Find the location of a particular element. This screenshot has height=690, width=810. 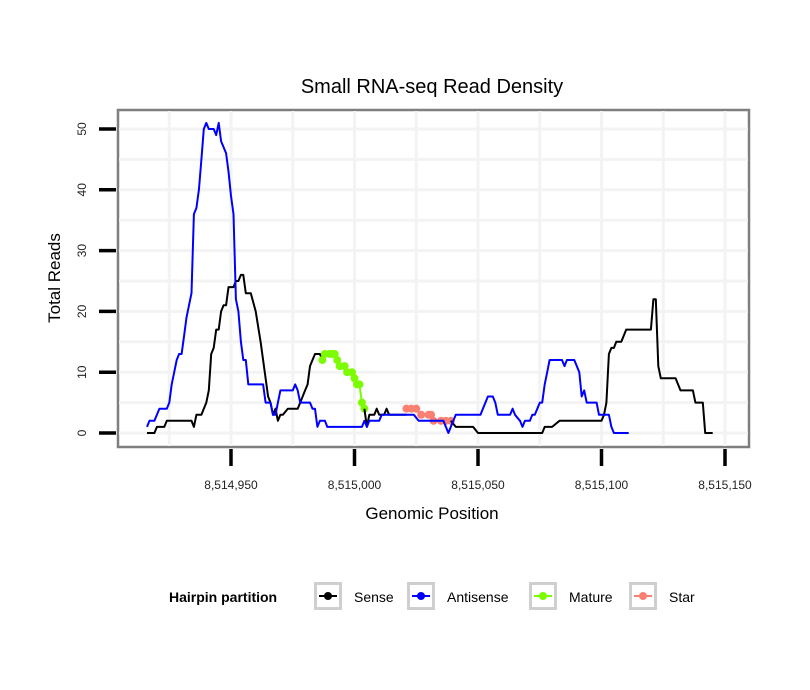

legend-title: Hairpin partition is located at coordinates (223, 597).